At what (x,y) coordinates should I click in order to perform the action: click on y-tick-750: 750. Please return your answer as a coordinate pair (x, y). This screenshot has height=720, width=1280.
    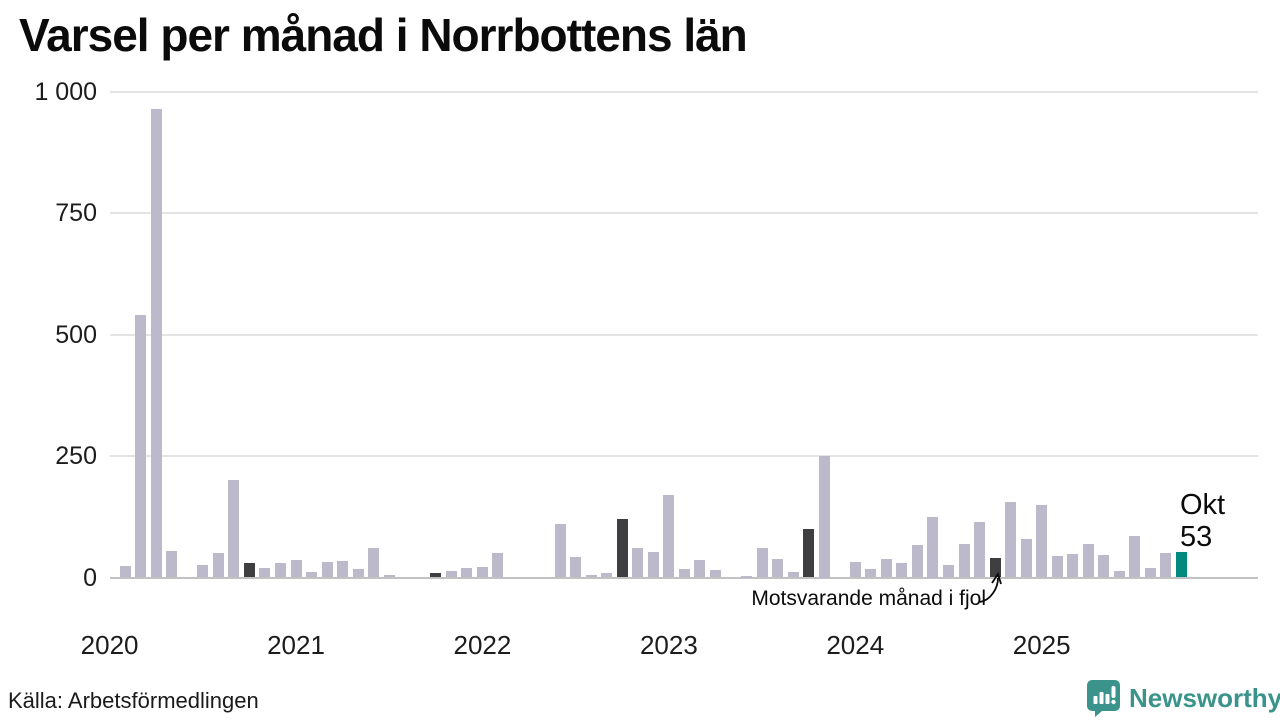
    Looking at the image, I should click on (76, 213).